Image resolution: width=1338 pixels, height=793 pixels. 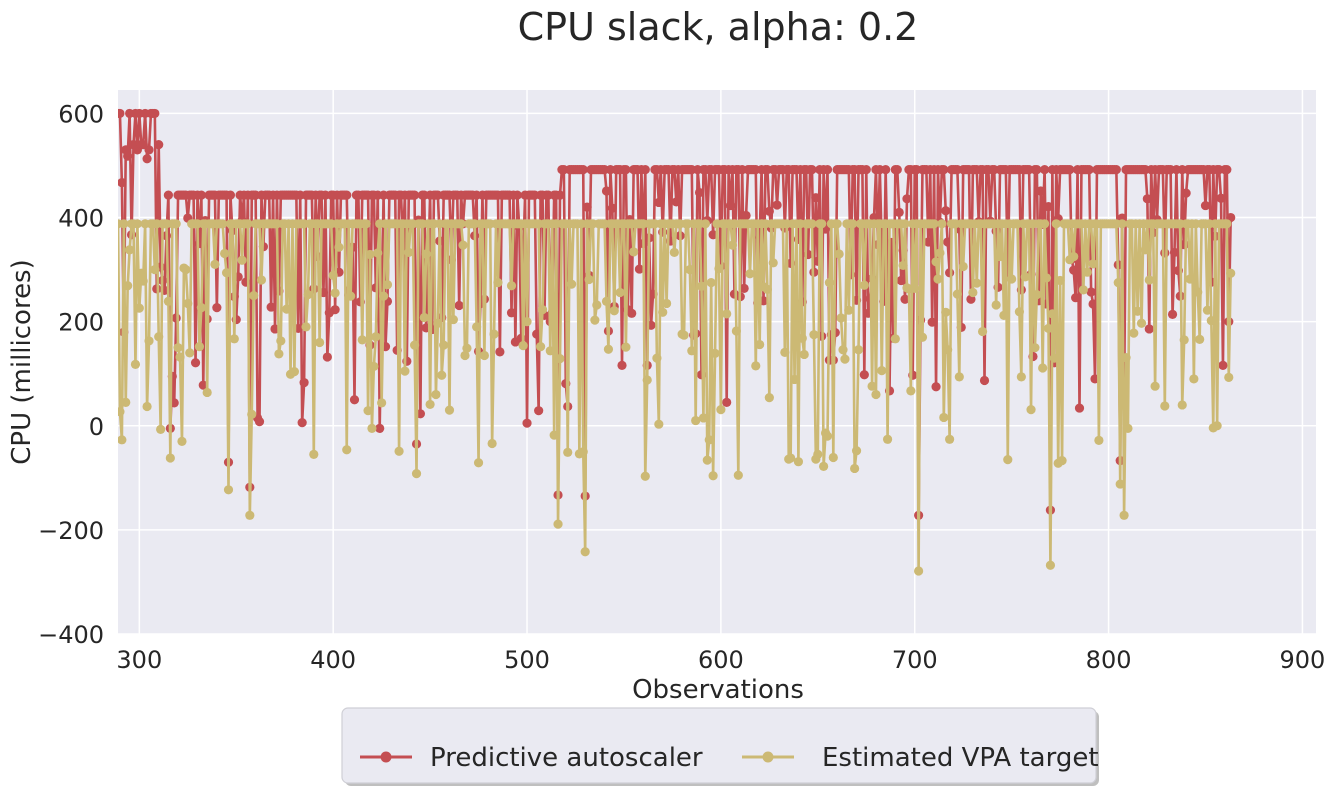 What do you see at coordinates (566, 758) in the screenshot?
I see `legend-label-predictive: Predictive autoscaler` at bounding box center [566, 758].